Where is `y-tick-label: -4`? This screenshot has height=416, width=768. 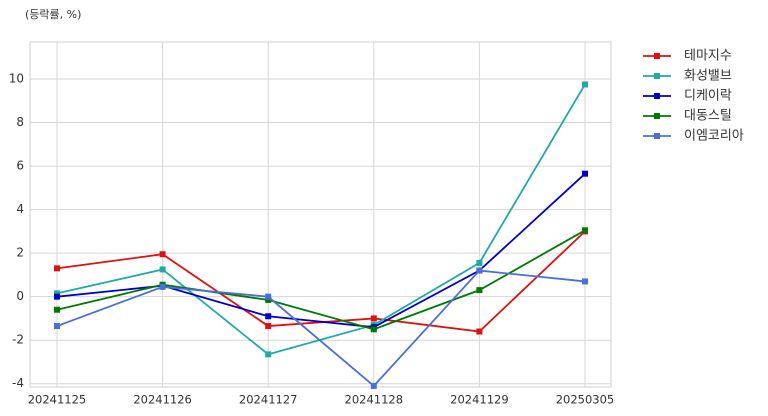 y-tick-label: -4 is located at coordinates (18, 383).